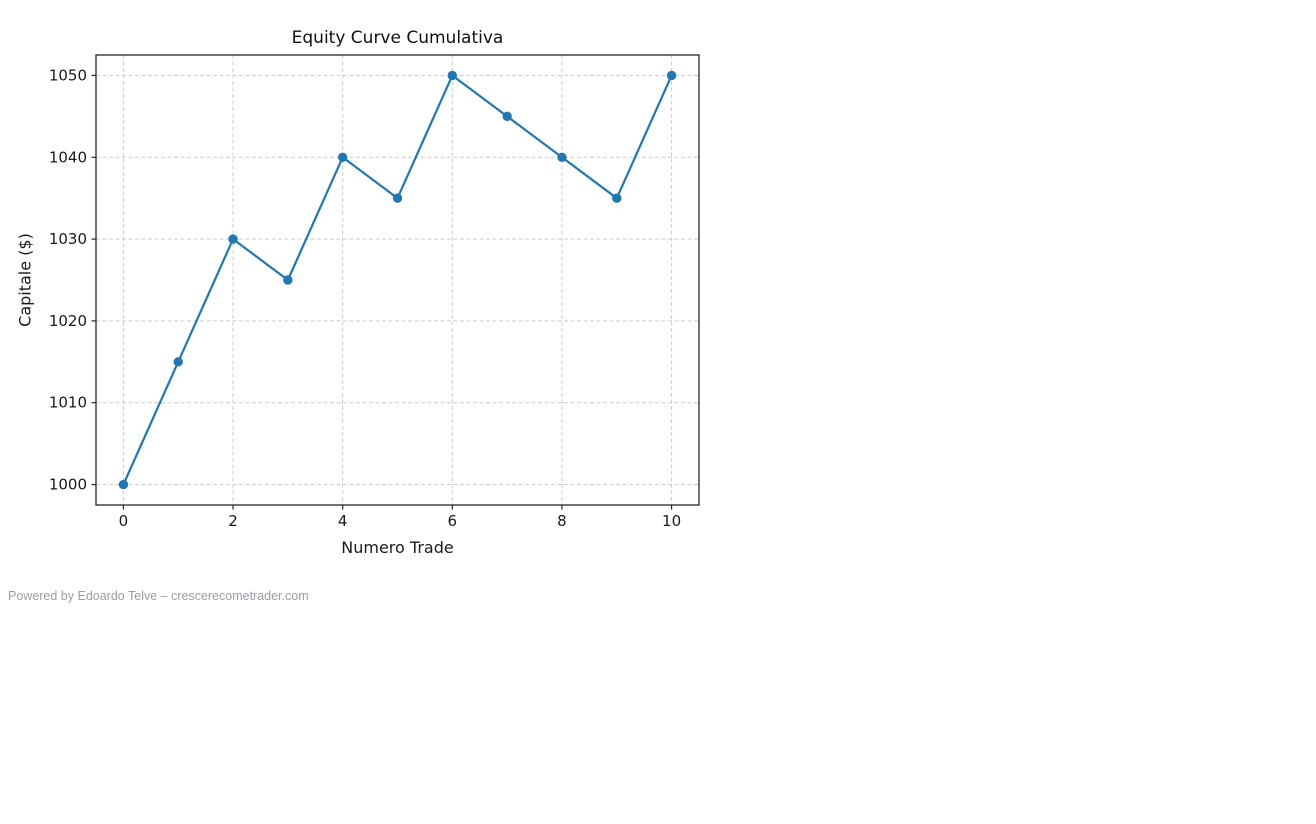 The width and height of the screenshot is (1316, 824). I want to click on chart-title: Equity Curve Cumulativa, so click(397, 38).